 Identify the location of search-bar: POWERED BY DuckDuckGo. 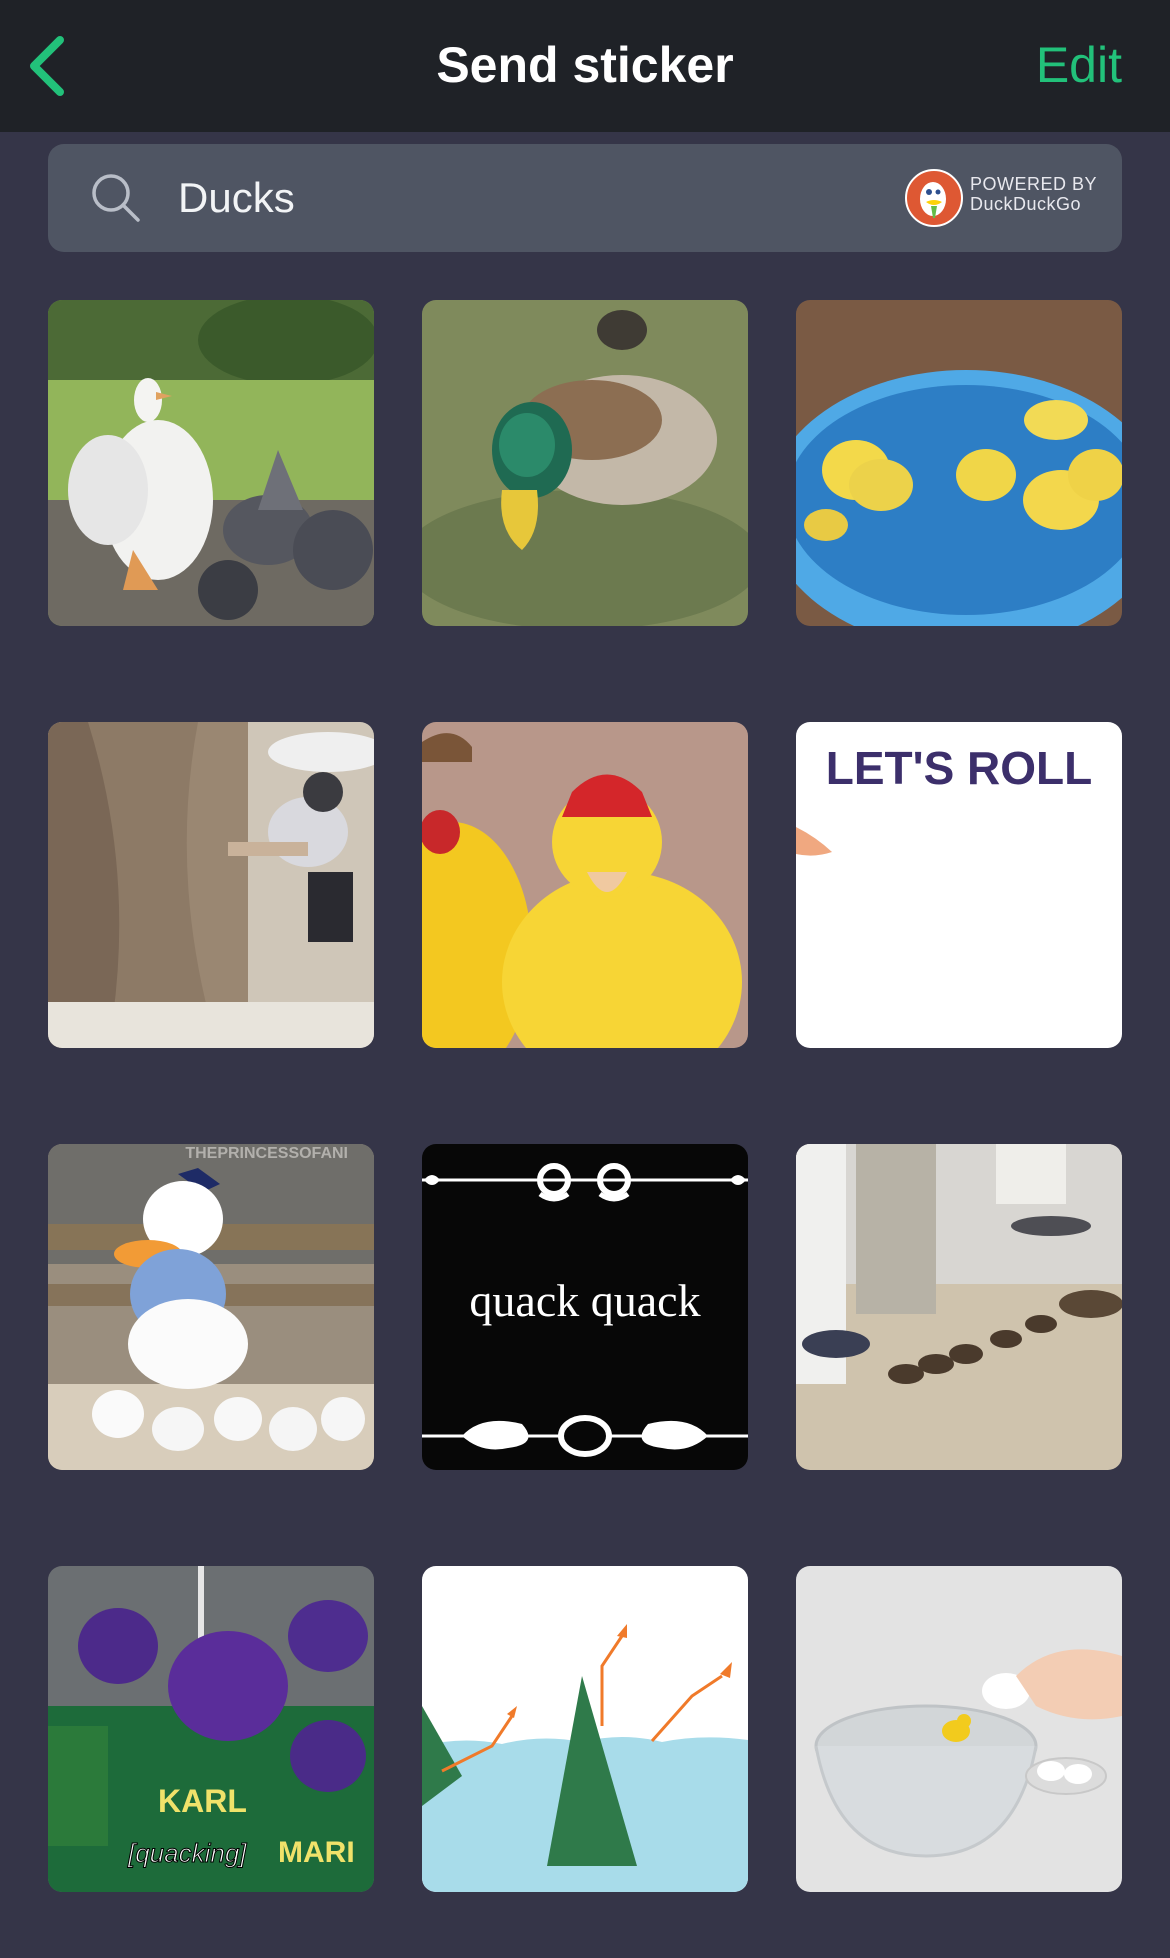
(585, 198).